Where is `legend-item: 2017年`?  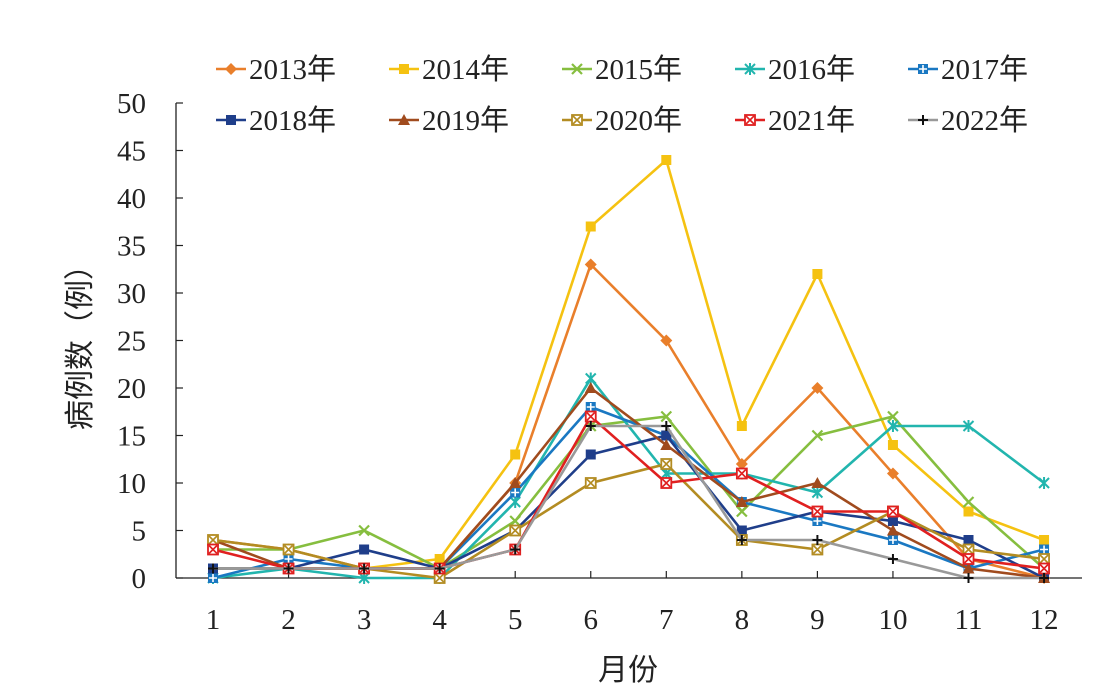
legend-item: 2017年 is located at coordinates (968, 69).